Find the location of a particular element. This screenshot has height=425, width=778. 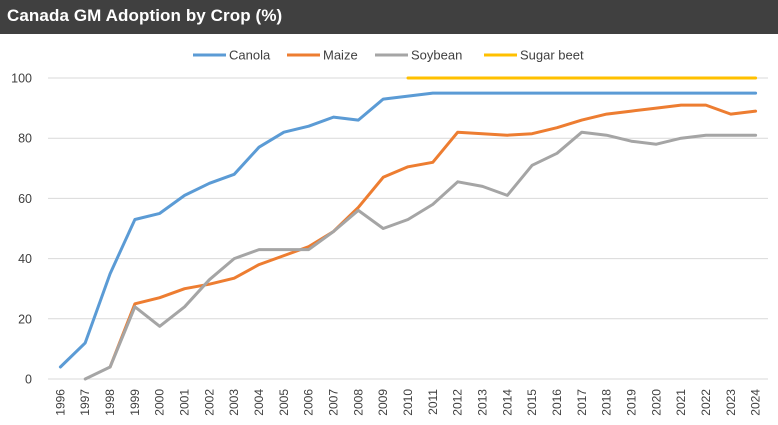

x-tick-label: 2001 is located at coordinates (185, 402).